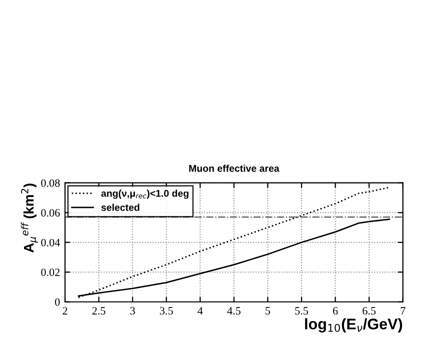 This screenshot has height=345, width=425. I want to click on legend-label: selected, so click(120, 207).